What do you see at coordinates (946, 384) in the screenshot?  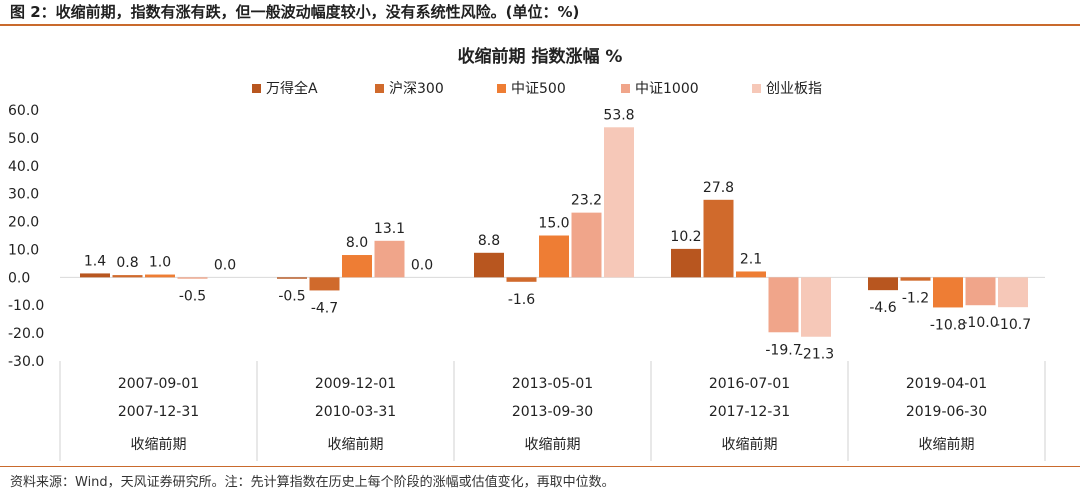 I see `x-tick-start: 2019-04-01` at bounding box center [946, 384].